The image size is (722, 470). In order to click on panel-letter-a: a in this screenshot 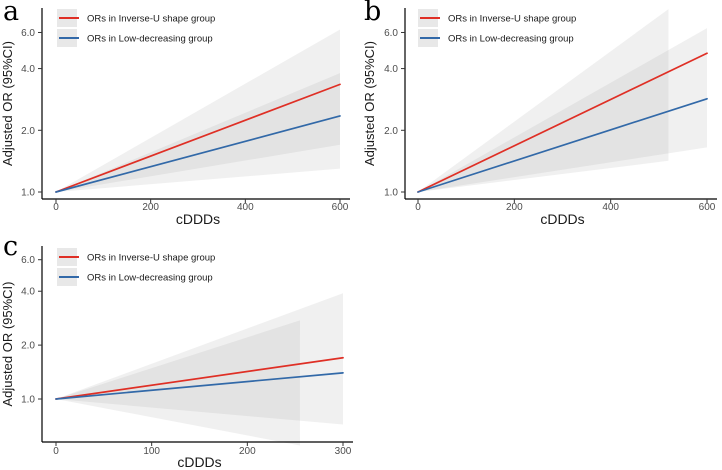, I will do `click(11, 13)`.